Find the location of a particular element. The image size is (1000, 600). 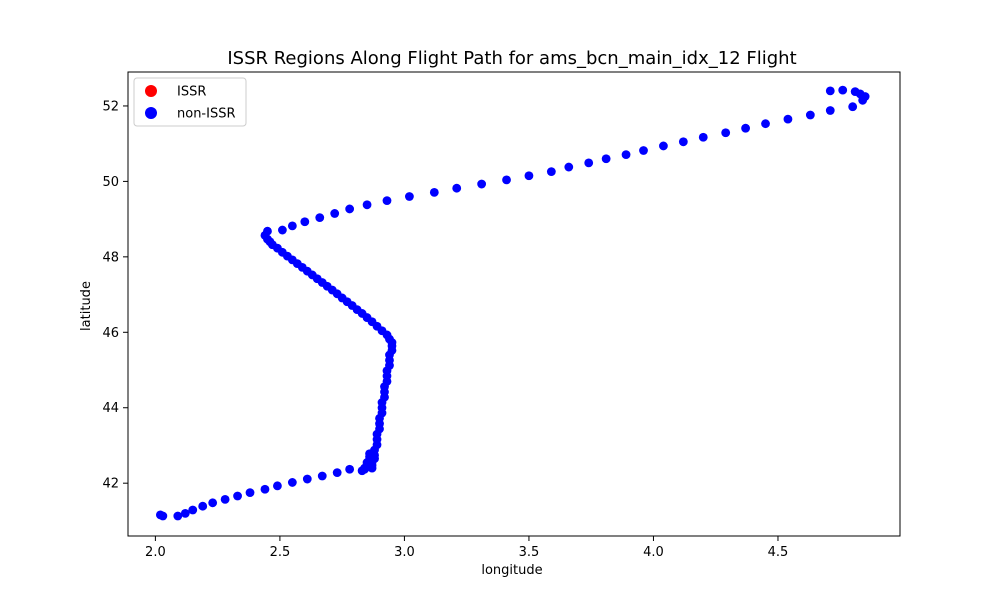

y-axis-label: latitude is located at coordinates (86, 306).